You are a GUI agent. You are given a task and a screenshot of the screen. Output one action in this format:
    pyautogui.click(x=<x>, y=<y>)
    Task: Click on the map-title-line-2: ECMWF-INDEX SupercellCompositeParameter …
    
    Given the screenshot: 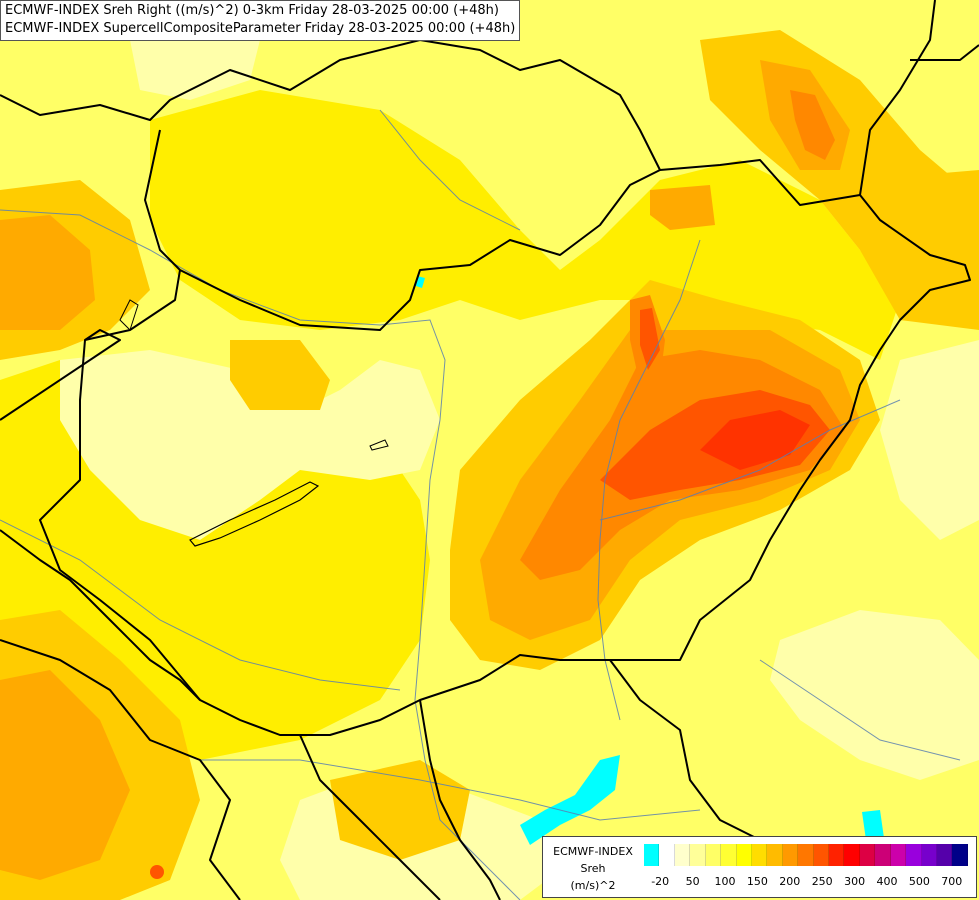 What is the action you would take?
    pyautogui.click(x=260, y=28)
    